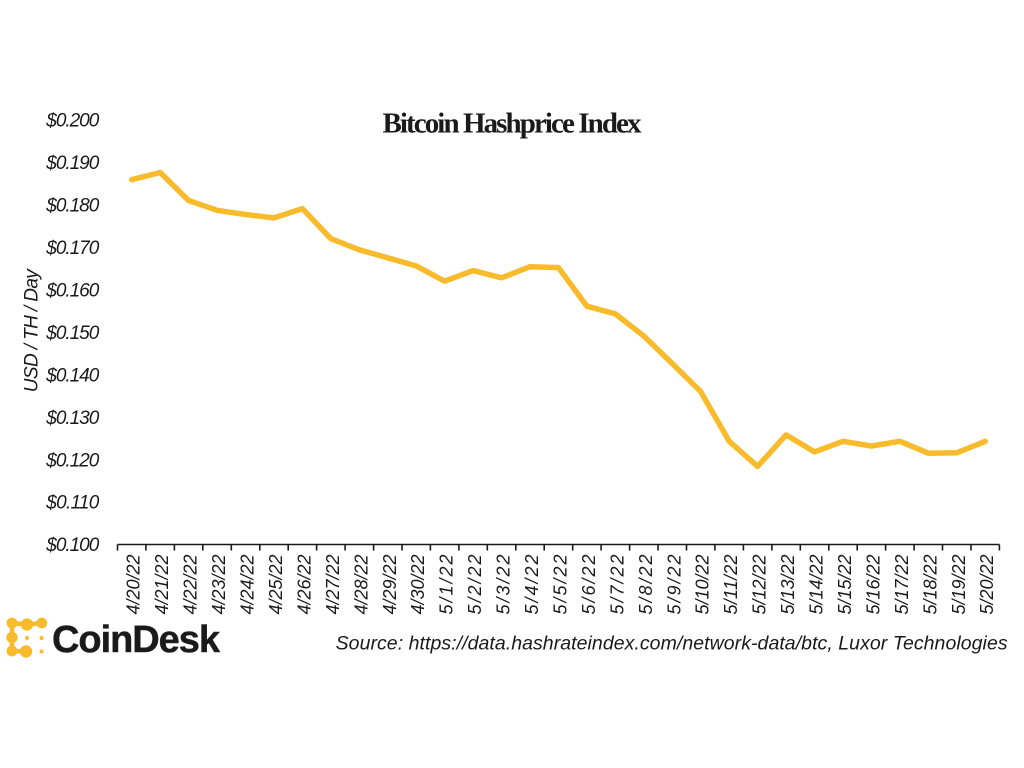  Describe the element at coordinates (72, 290) in the screenshot. I see `svg-text: $0.160` at that location.